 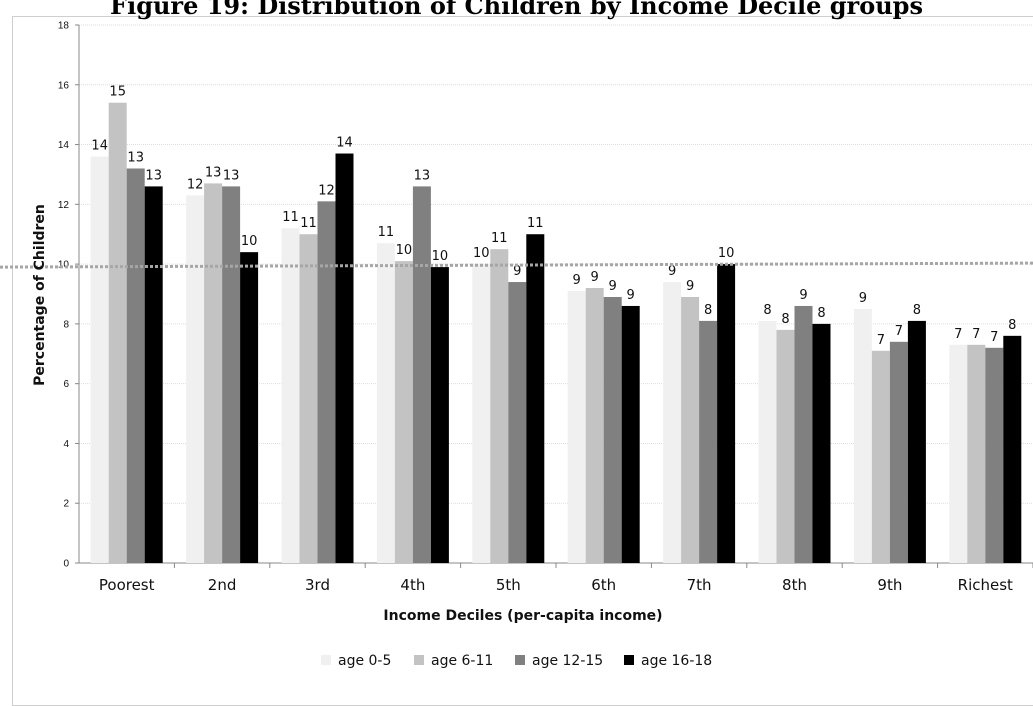 What do you see at coordinates (64, 26) in the screenshot?
I see `y-tick-label: 18` at bounding box center [64, 26].